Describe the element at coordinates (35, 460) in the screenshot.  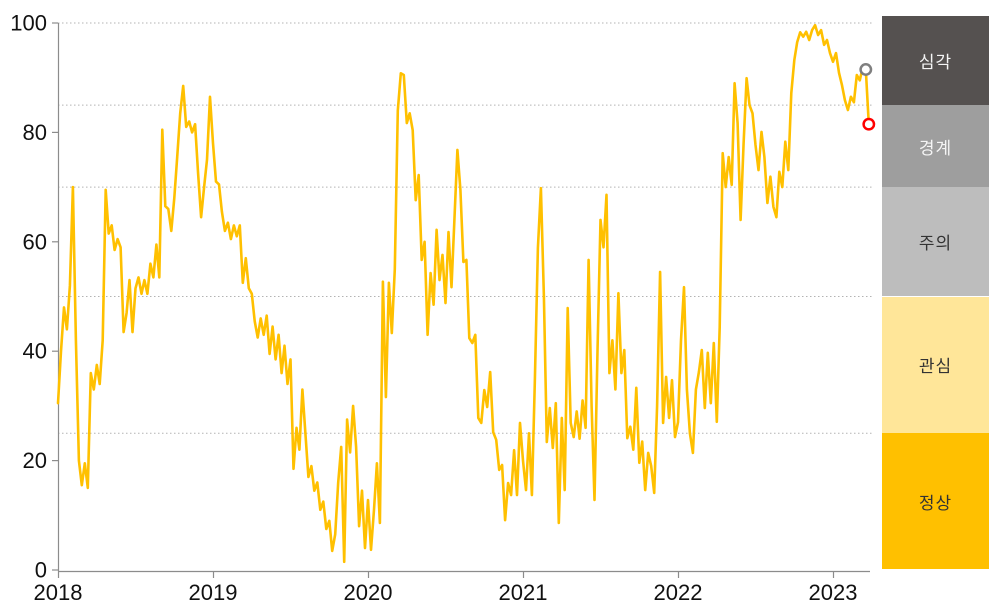
I see `y-tick-label: 20` at that location.